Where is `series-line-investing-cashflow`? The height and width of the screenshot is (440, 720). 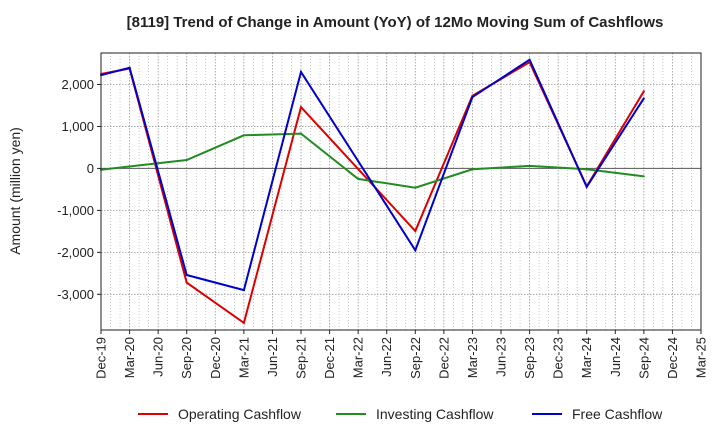
series-line-investing-cashflow is located at coordinates (372, 160).